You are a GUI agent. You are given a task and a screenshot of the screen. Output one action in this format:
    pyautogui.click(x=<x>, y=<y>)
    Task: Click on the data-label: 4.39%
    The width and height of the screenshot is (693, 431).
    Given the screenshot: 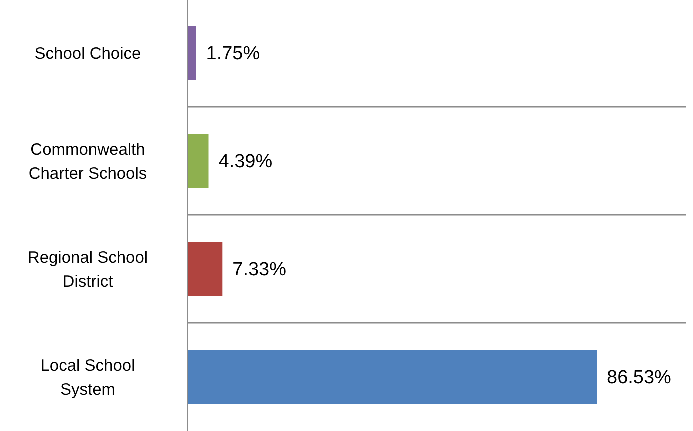 What is the action you would take?
    pyautogui.click(x=245, y=162)
    